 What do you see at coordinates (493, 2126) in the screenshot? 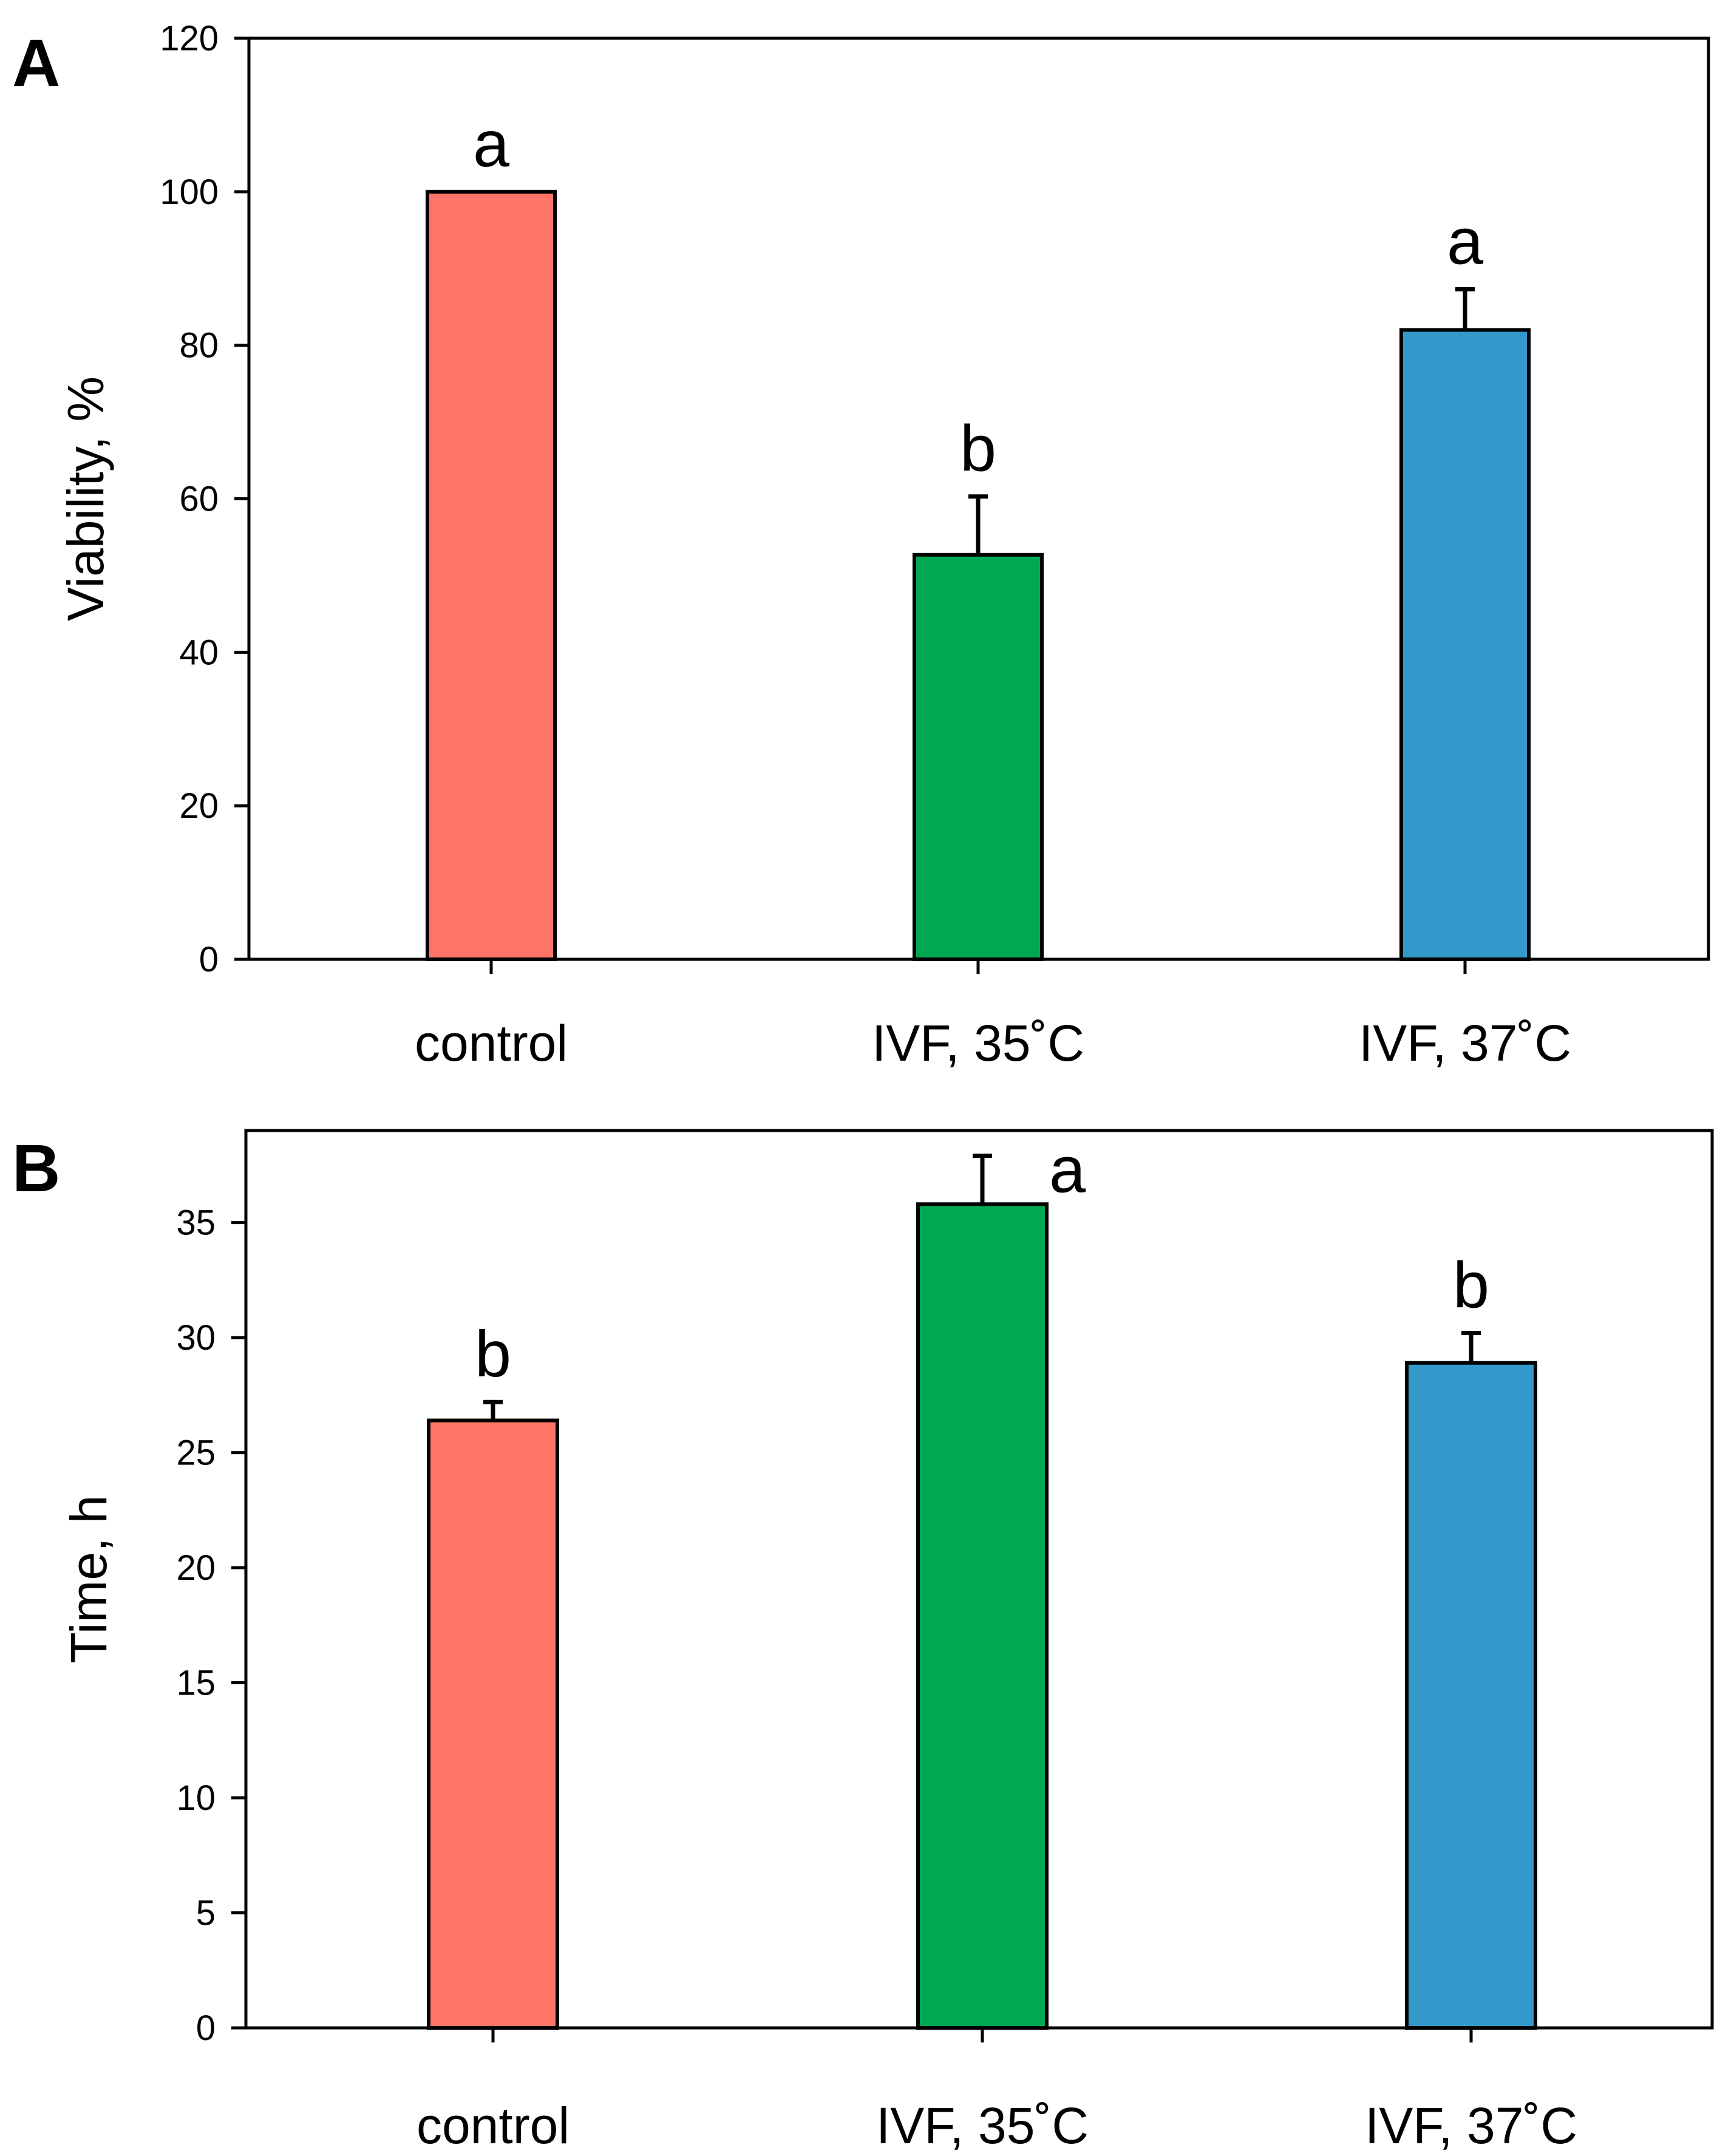
I see `panel-b-category-label-1: control` at bounding box center [493, 2126].